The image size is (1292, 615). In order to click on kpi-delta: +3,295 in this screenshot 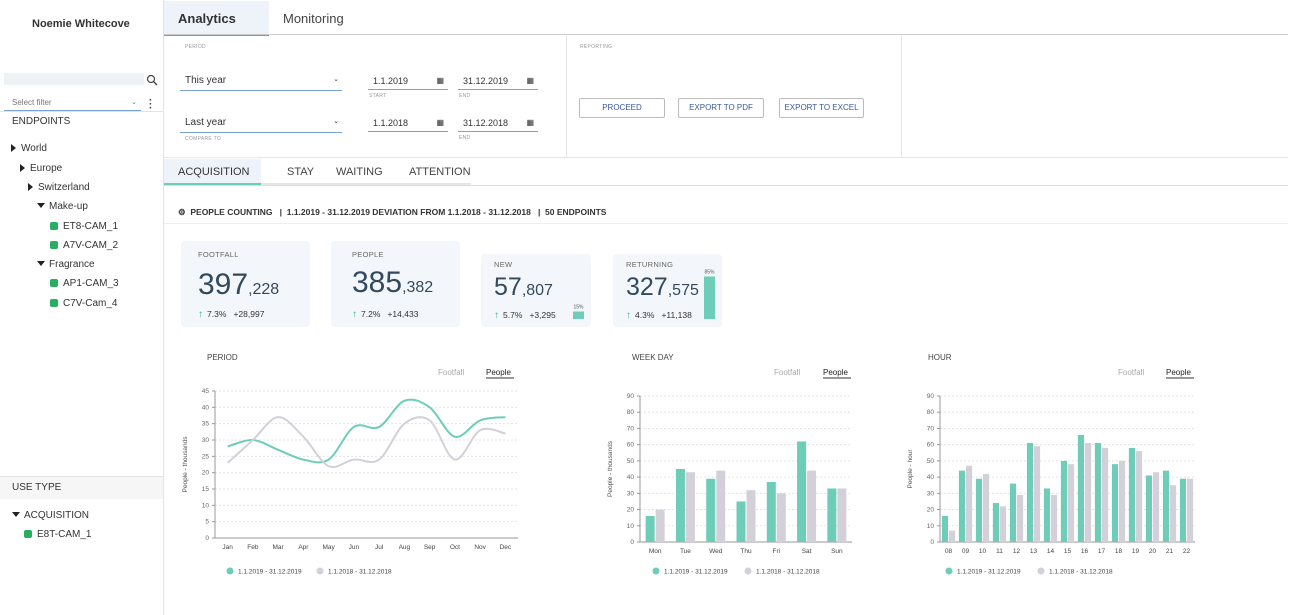, I will do `click(542, 315)`.